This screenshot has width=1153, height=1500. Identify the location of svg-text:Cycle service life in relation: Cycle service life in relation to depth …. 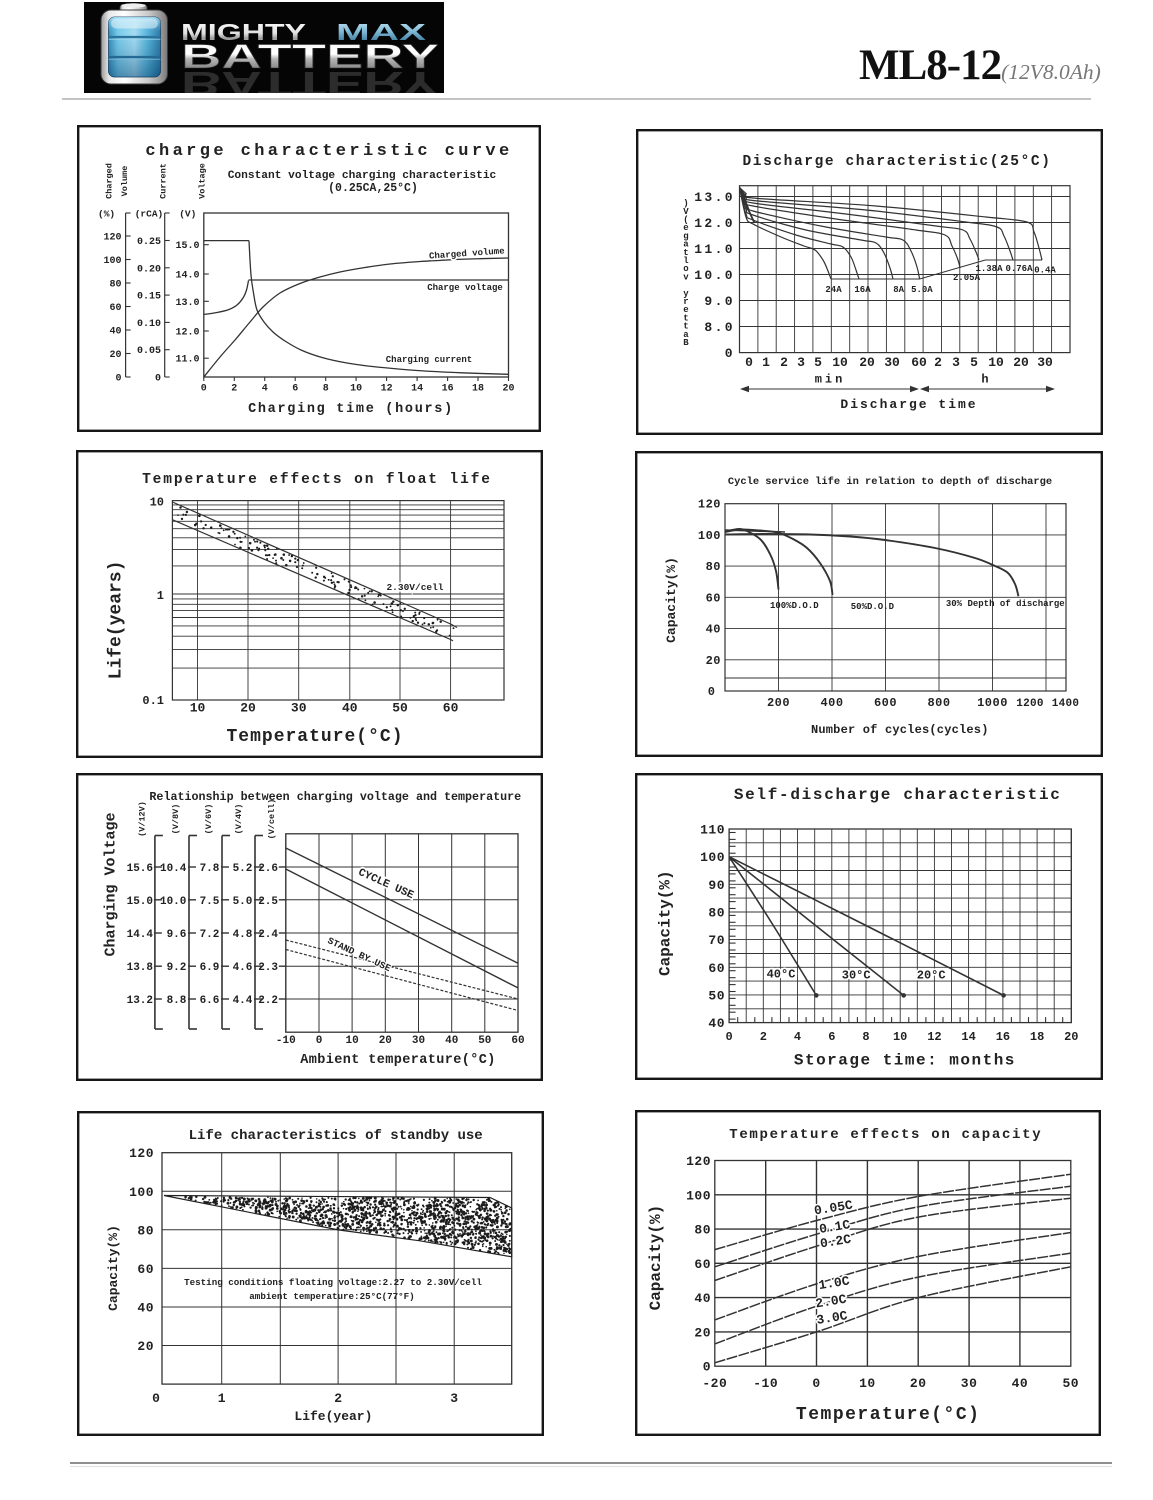
(890, 482).